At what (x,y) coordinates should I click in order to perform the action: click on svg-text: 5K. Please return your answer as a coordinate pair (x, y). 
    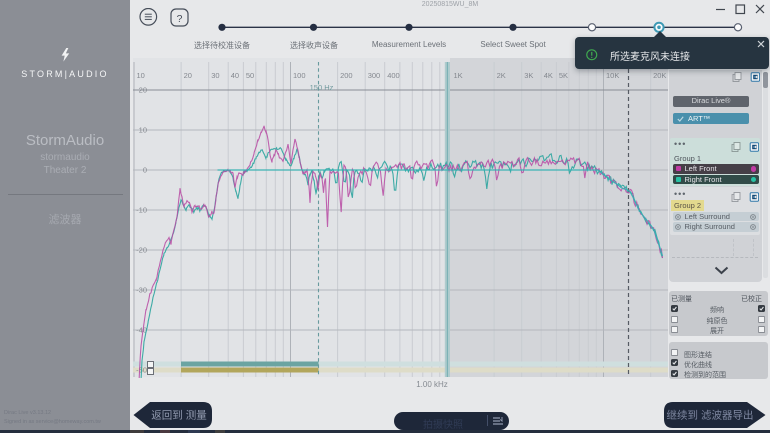
    Looking at the image, I should click on (563, 75).